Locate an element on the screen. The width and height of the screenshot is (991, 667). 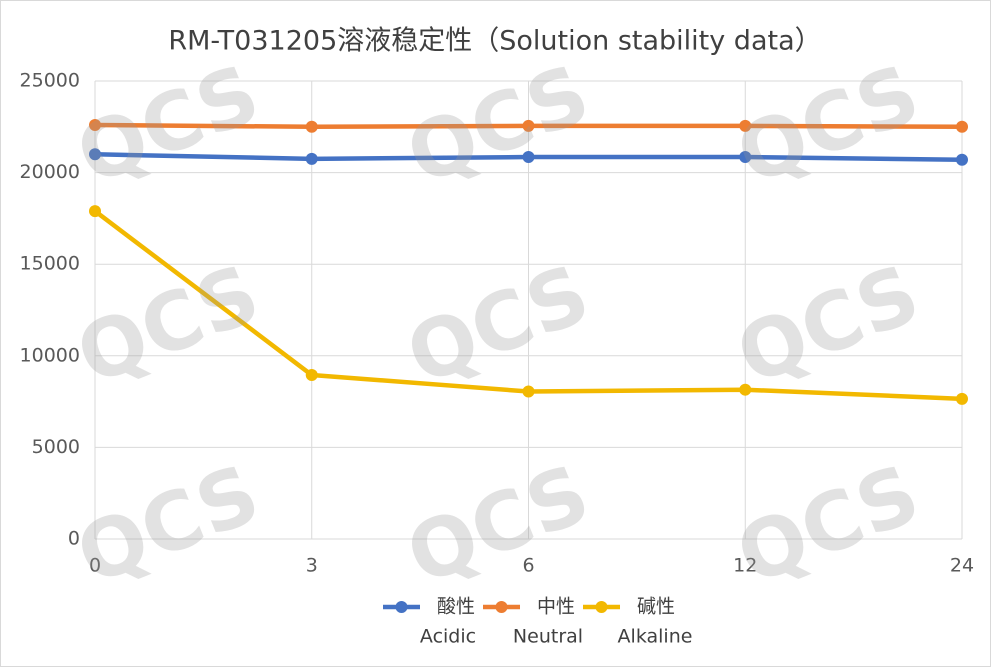
legend-label-en: Alkaline is located at coordinates (655, 637).